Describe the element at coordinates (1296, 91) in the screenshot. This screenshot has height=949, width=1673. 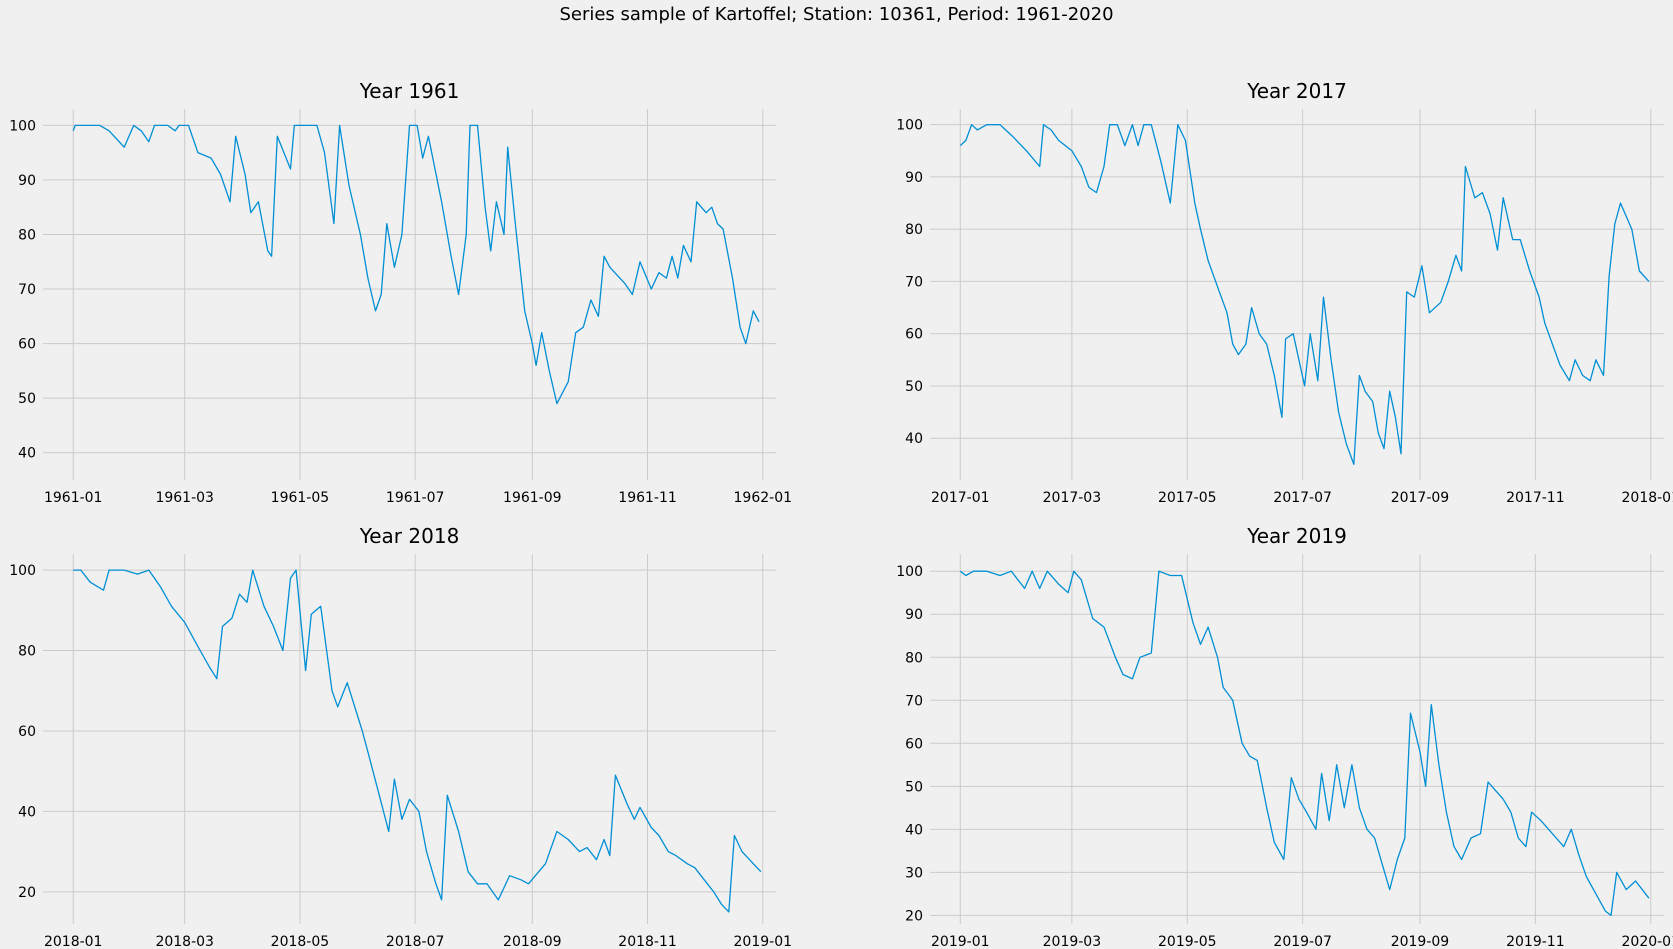
I see `panel-title: Year 2017` at that location.